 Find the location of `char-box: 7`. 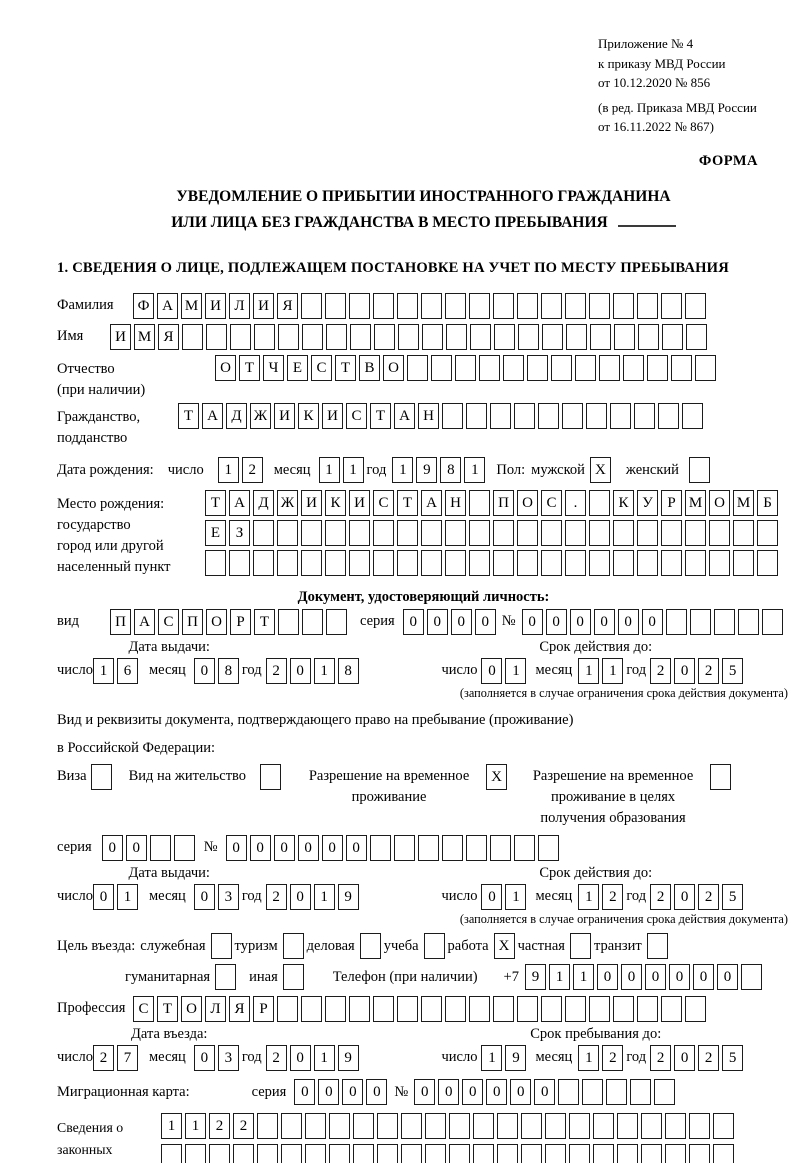

char-box: 7 is located at coordinates (127, 1058).